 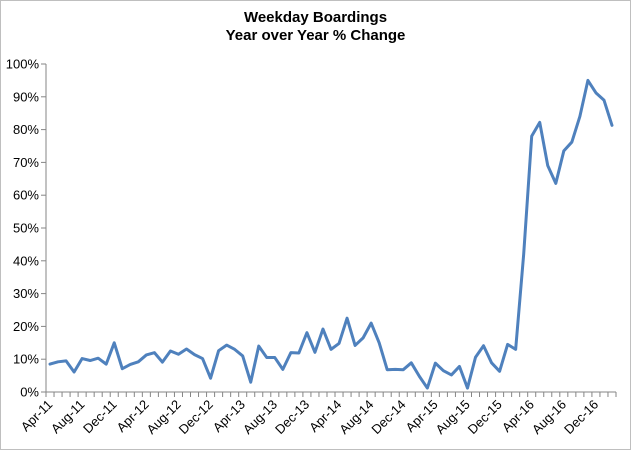 What do you see at coordinates (26, 326) in the screenshot?
I see `y-tick-label: 20%` at bounding box center [26, 326].